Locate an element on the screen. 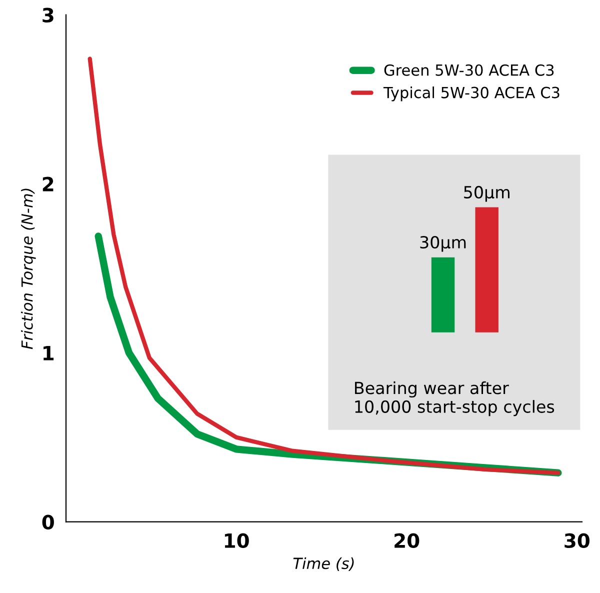  y-tick-label: 3 is located at coordinates (48, 15).